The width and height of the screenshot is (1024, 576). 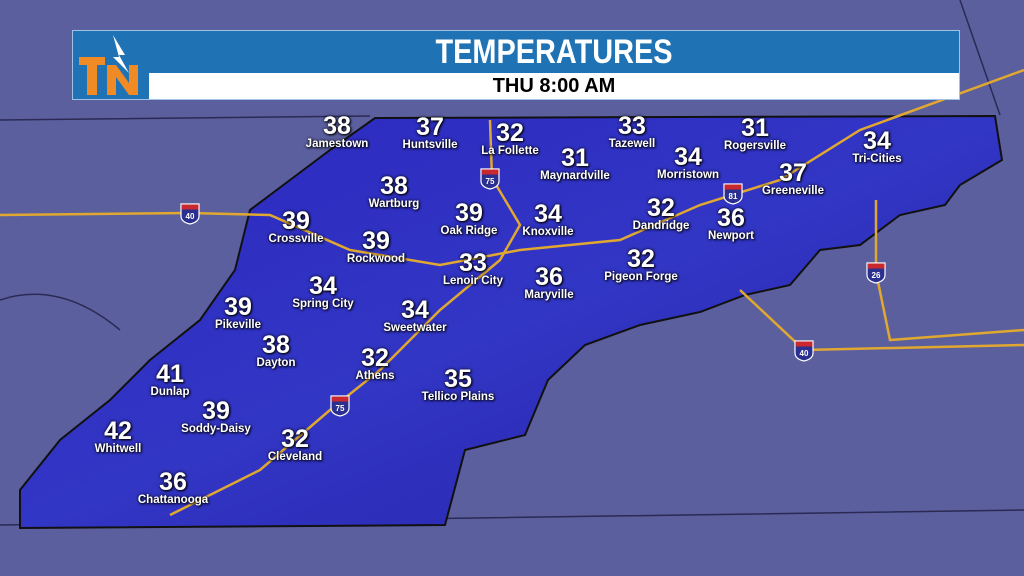 I want to click on city-label: 32 Pigeon Forge, so click(x=640, y=265).